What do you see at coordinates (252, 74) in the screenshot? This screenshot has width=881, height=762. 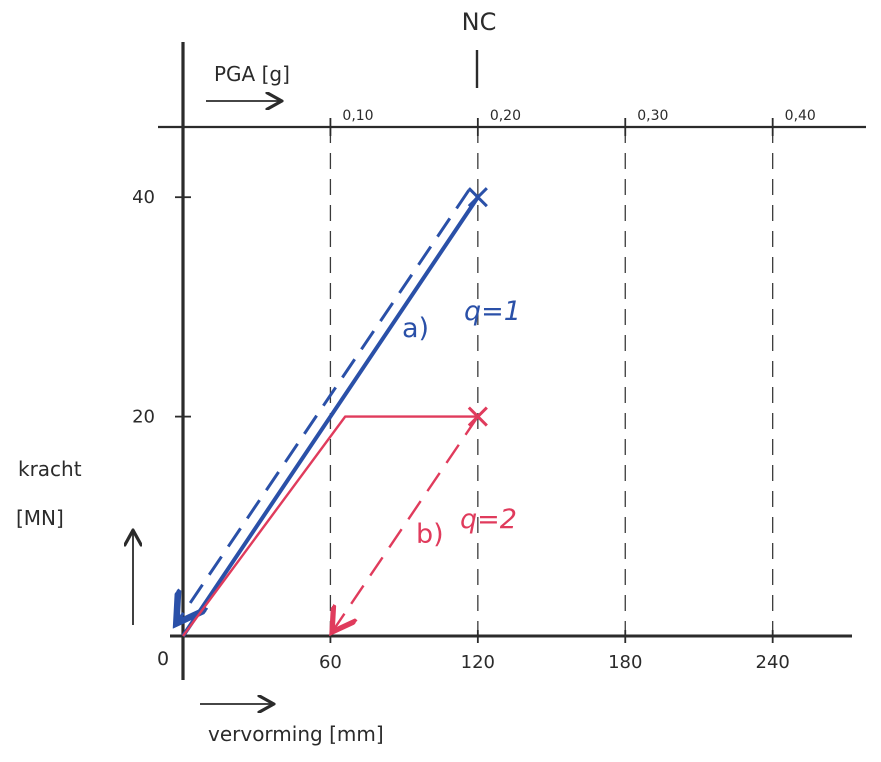 I see `pga-axis-label: PGA [g]` at bounding box center [252, 74].